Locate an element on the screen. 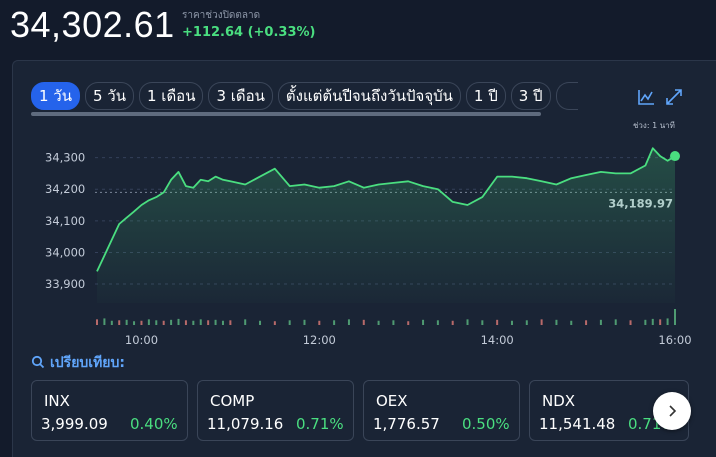  compare-change: 0.40% is located at coordinates (154, 424).